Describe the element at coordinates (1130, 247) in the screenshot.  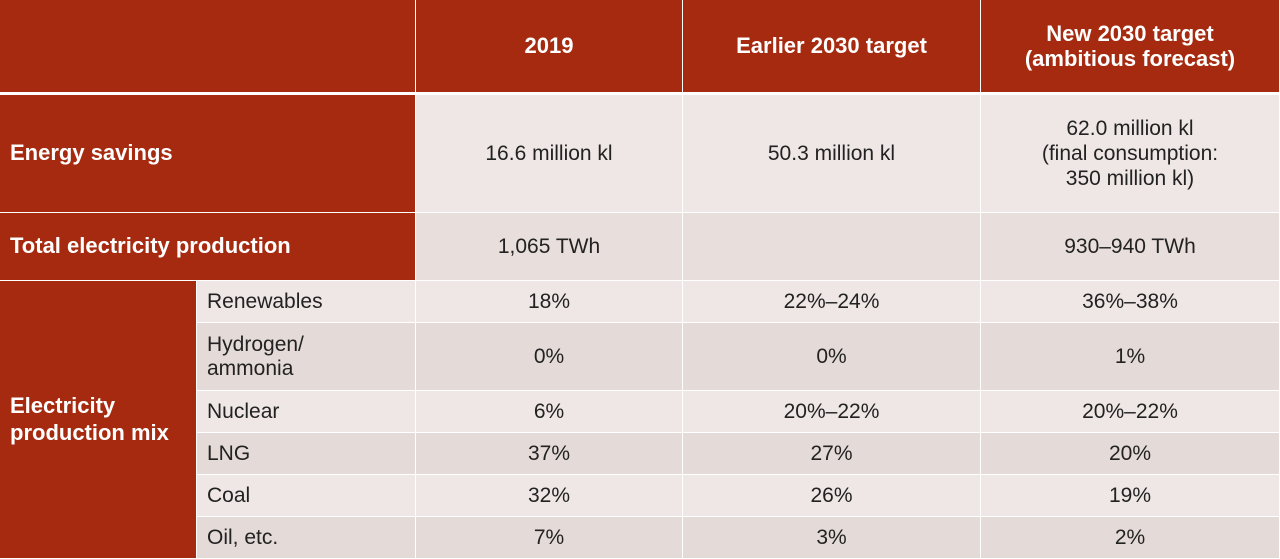
I see `total-electricity-new-2030: 930–940 TWh` at that location.